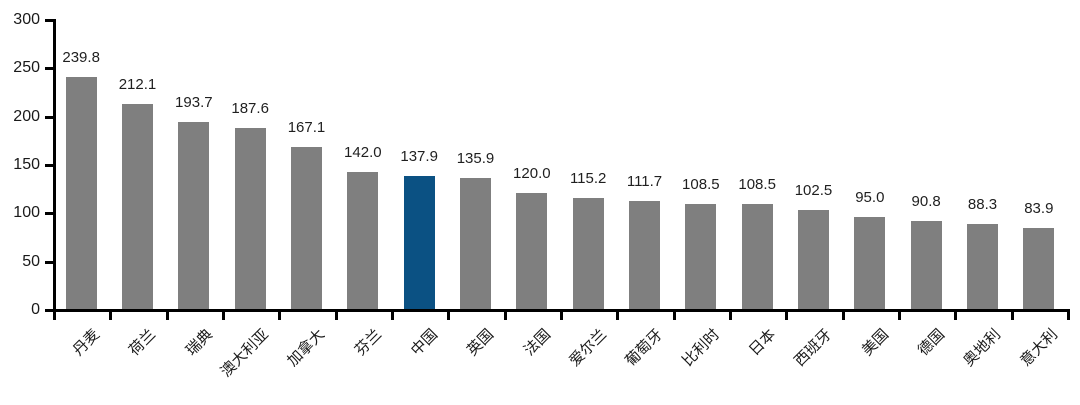  Describe the element at coordinates (931, 343) in the screenshot. I see `x-axis-label: 德国` at that location.